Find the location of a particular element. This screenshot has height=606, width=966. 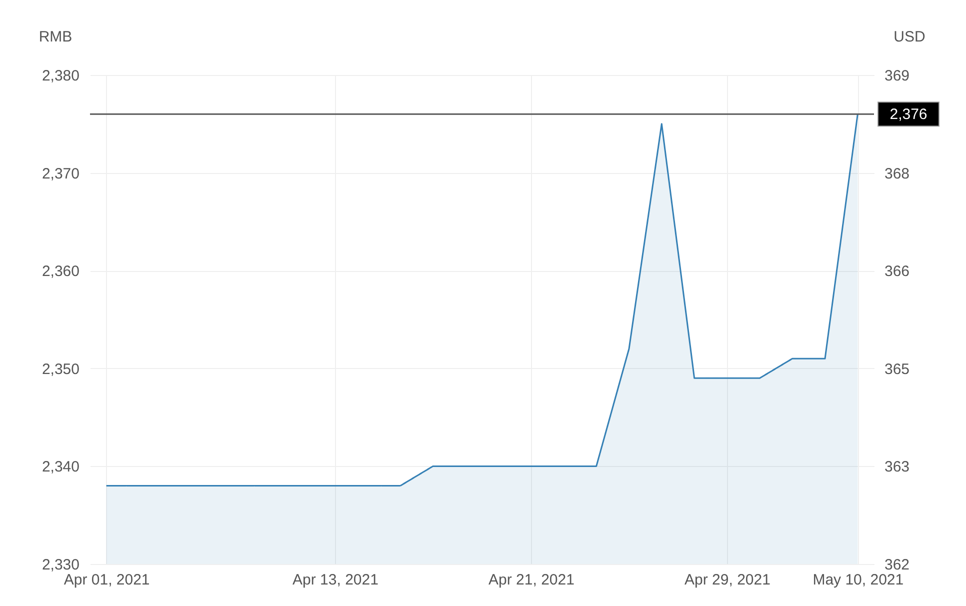

y2-axis-title: USD is located at coordinates (910, 37).